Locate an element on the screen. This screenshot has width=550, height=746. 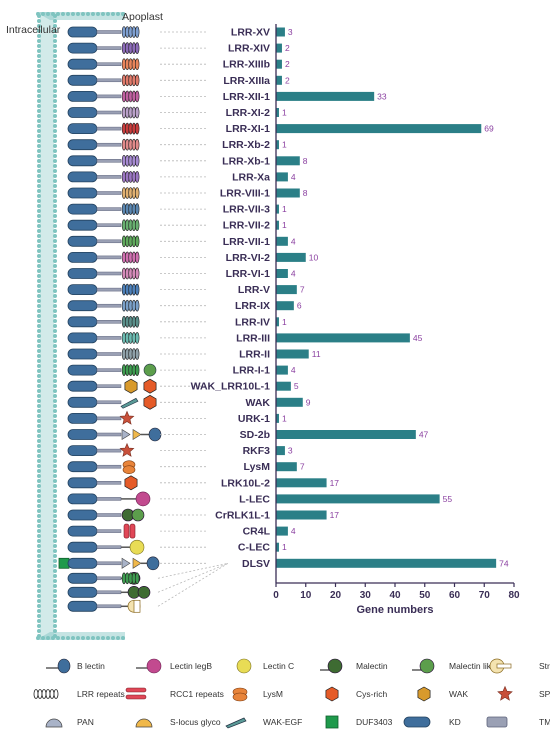
value-label: 47 is located at coordinates (424, 435).